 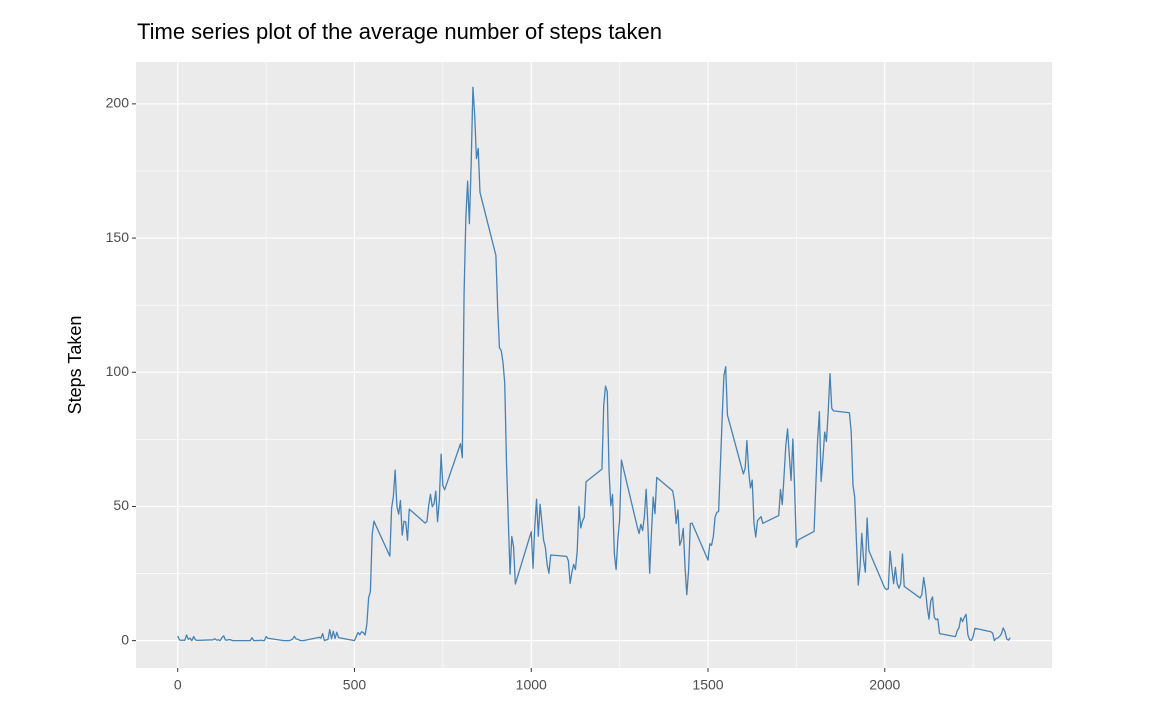 What do you see at coordinates (707, 685) in the screenshot?
I see `x-tick-label: 1500` at bounding box center [707, 685].